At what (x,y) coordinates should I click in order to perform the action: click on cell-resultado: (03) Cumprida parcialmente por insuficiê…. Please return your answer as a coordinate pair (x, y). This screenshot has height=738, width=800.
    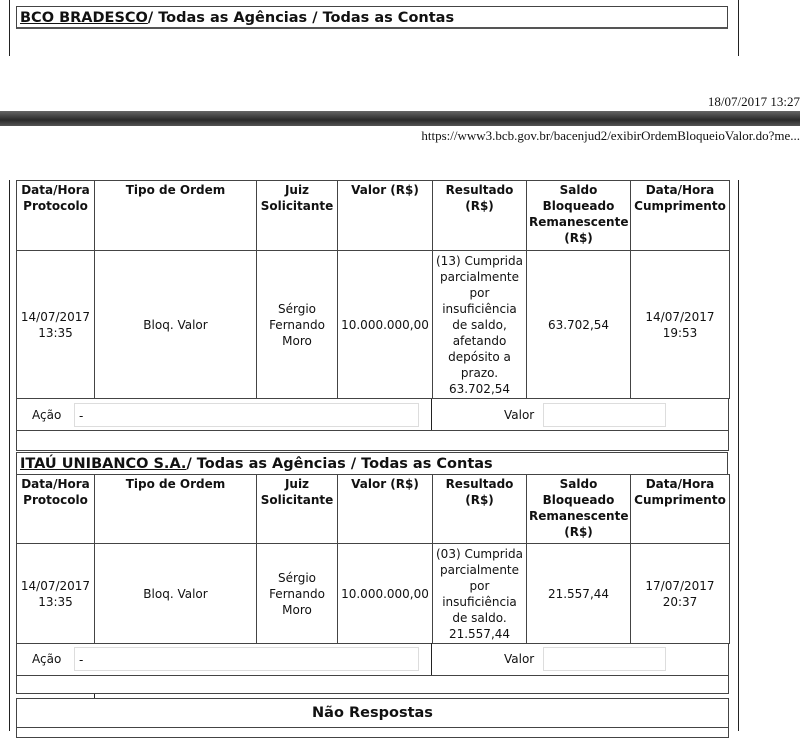
    Looking at the image, I should click on (479, 593).